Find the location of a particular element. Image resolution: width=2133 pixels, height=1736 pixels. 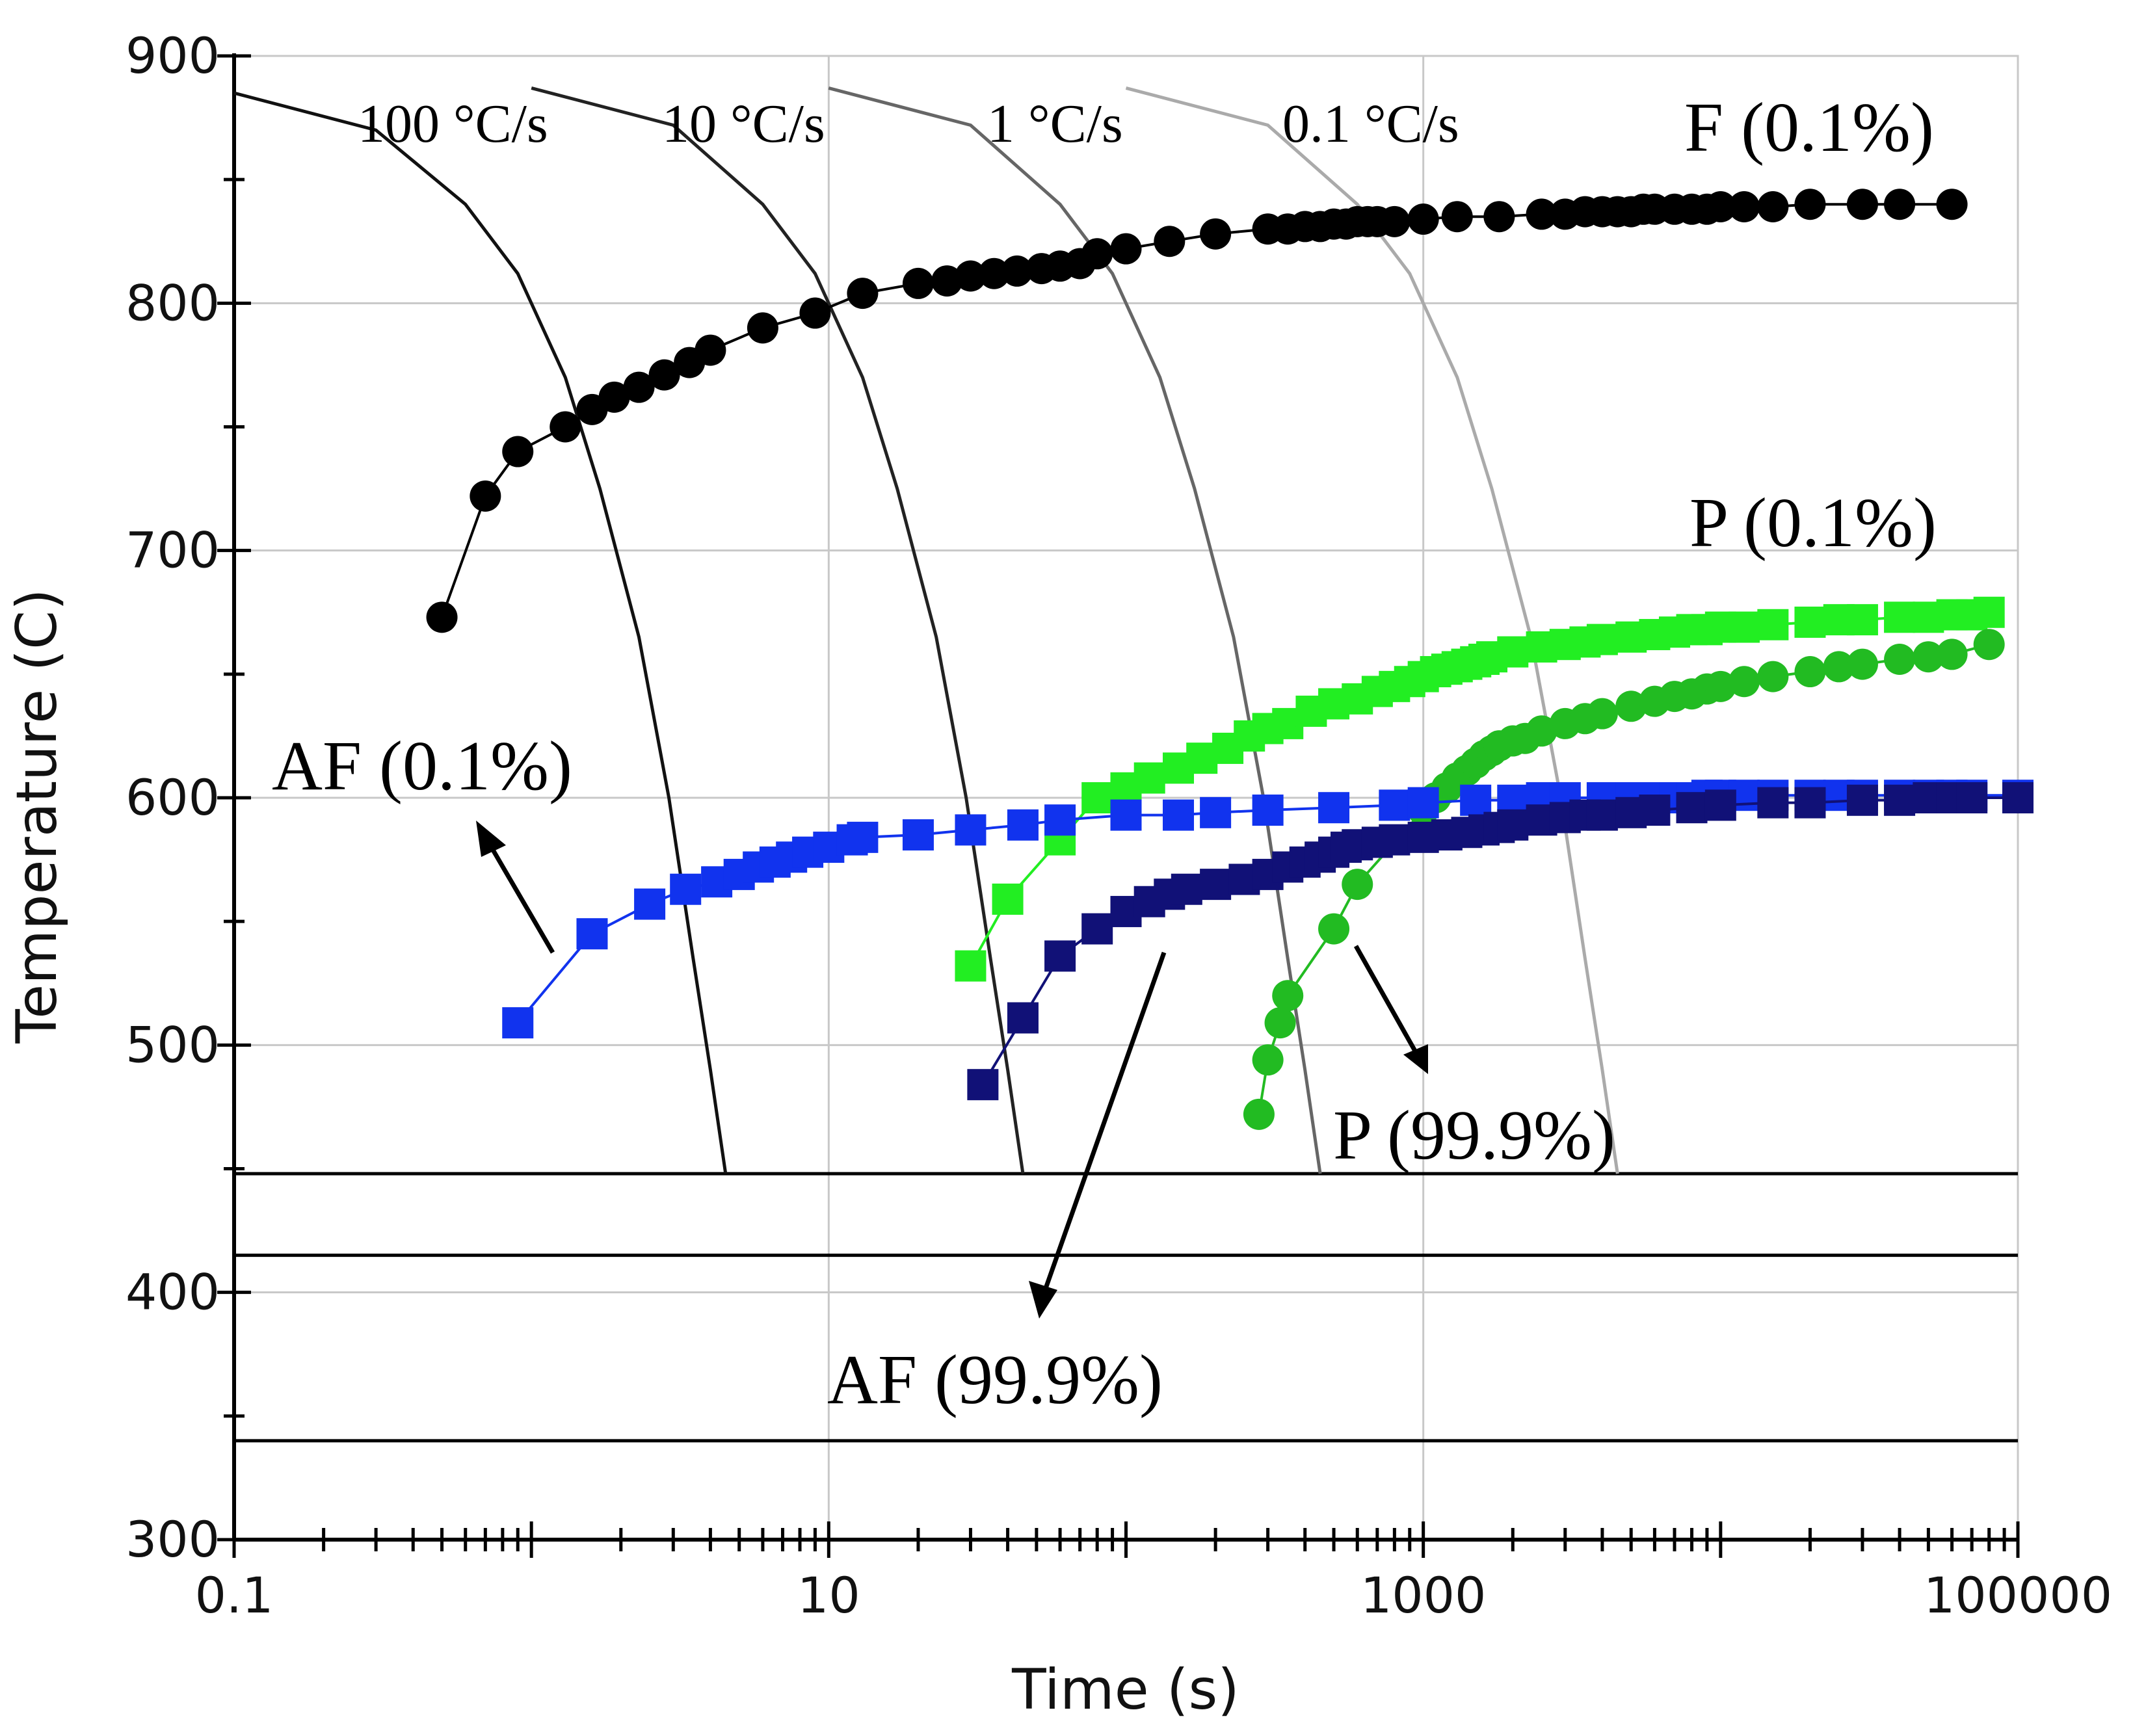

rate-label-10: 10 °C/s is located at coordinates (743, 124).